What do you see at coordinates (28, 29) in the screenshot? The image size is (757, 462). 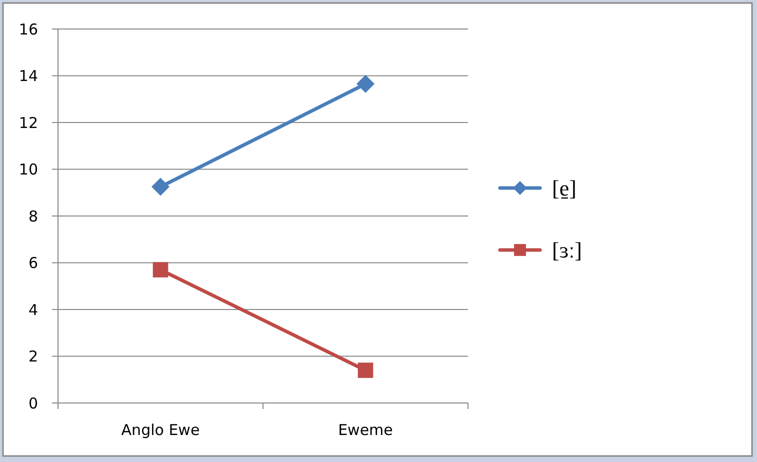 I see `y-tick-label: 16` at bounding box center [28, 29].